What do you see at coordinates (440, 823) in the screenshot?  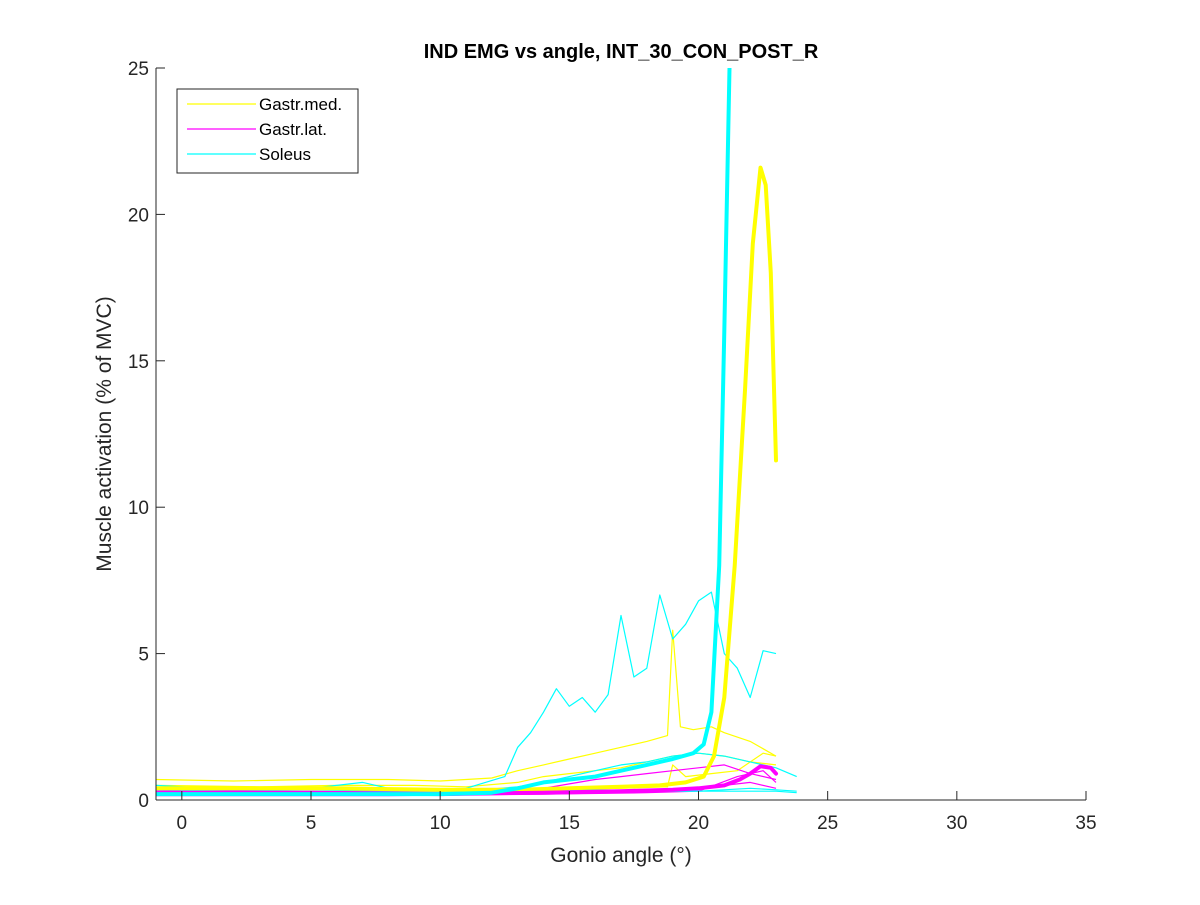 I see `x-tick-label: 10` at bounding box center [440, 823].